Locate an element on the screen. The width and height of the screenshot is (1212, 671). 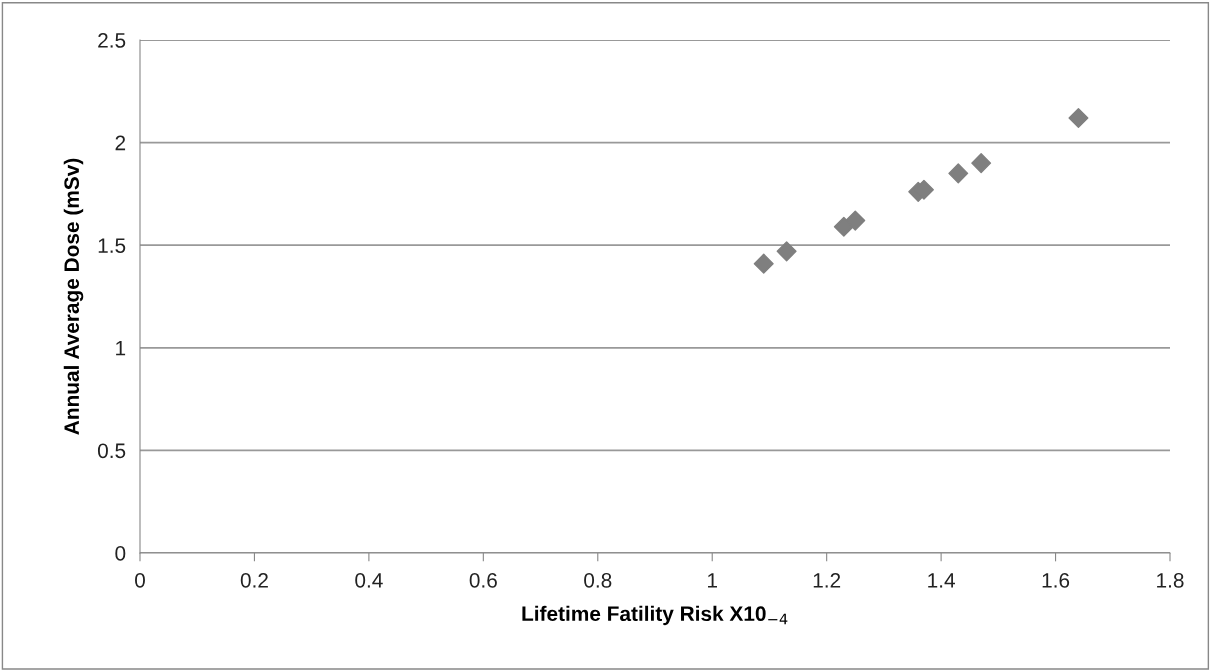
x-tick-label: 0.2 is located at coordinates (254, 580).